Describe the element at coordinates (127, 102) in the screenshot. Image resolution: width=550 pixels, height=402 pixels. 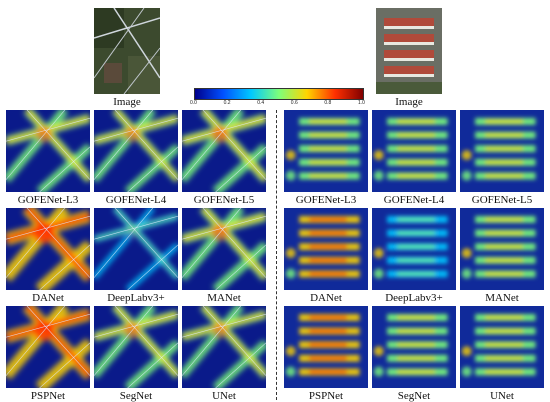
I see `left-image-label: Image` at that location.